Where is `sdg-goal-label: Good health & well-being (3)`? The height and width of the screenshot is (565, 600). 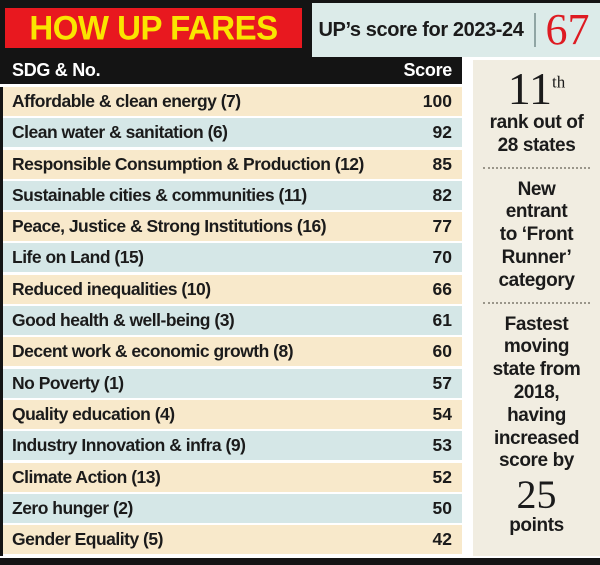
sdg-goal-label: Good health & well-being (3) is located at coordinates (123, 320).